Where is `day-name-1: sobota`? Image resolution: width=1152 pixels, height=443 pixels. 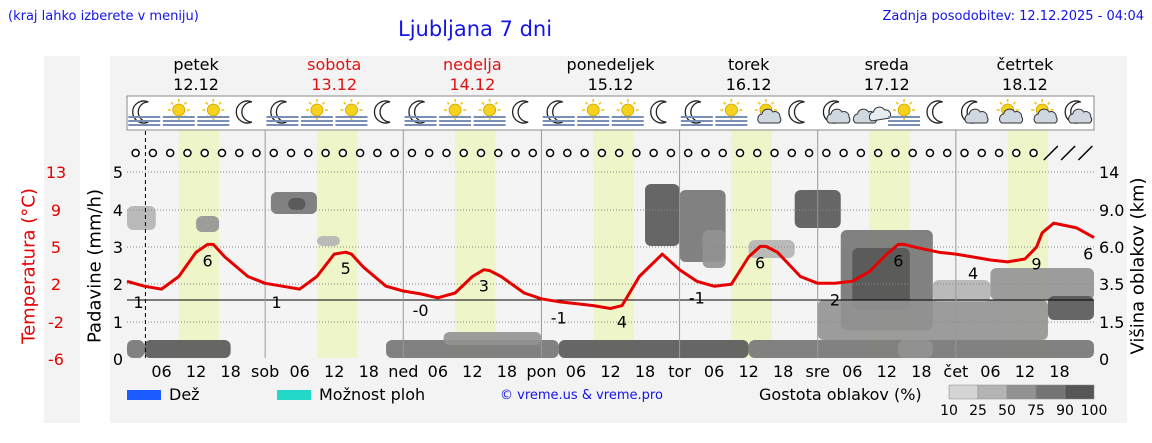
day-name-1: sobota is located at coordinates (334, 64).